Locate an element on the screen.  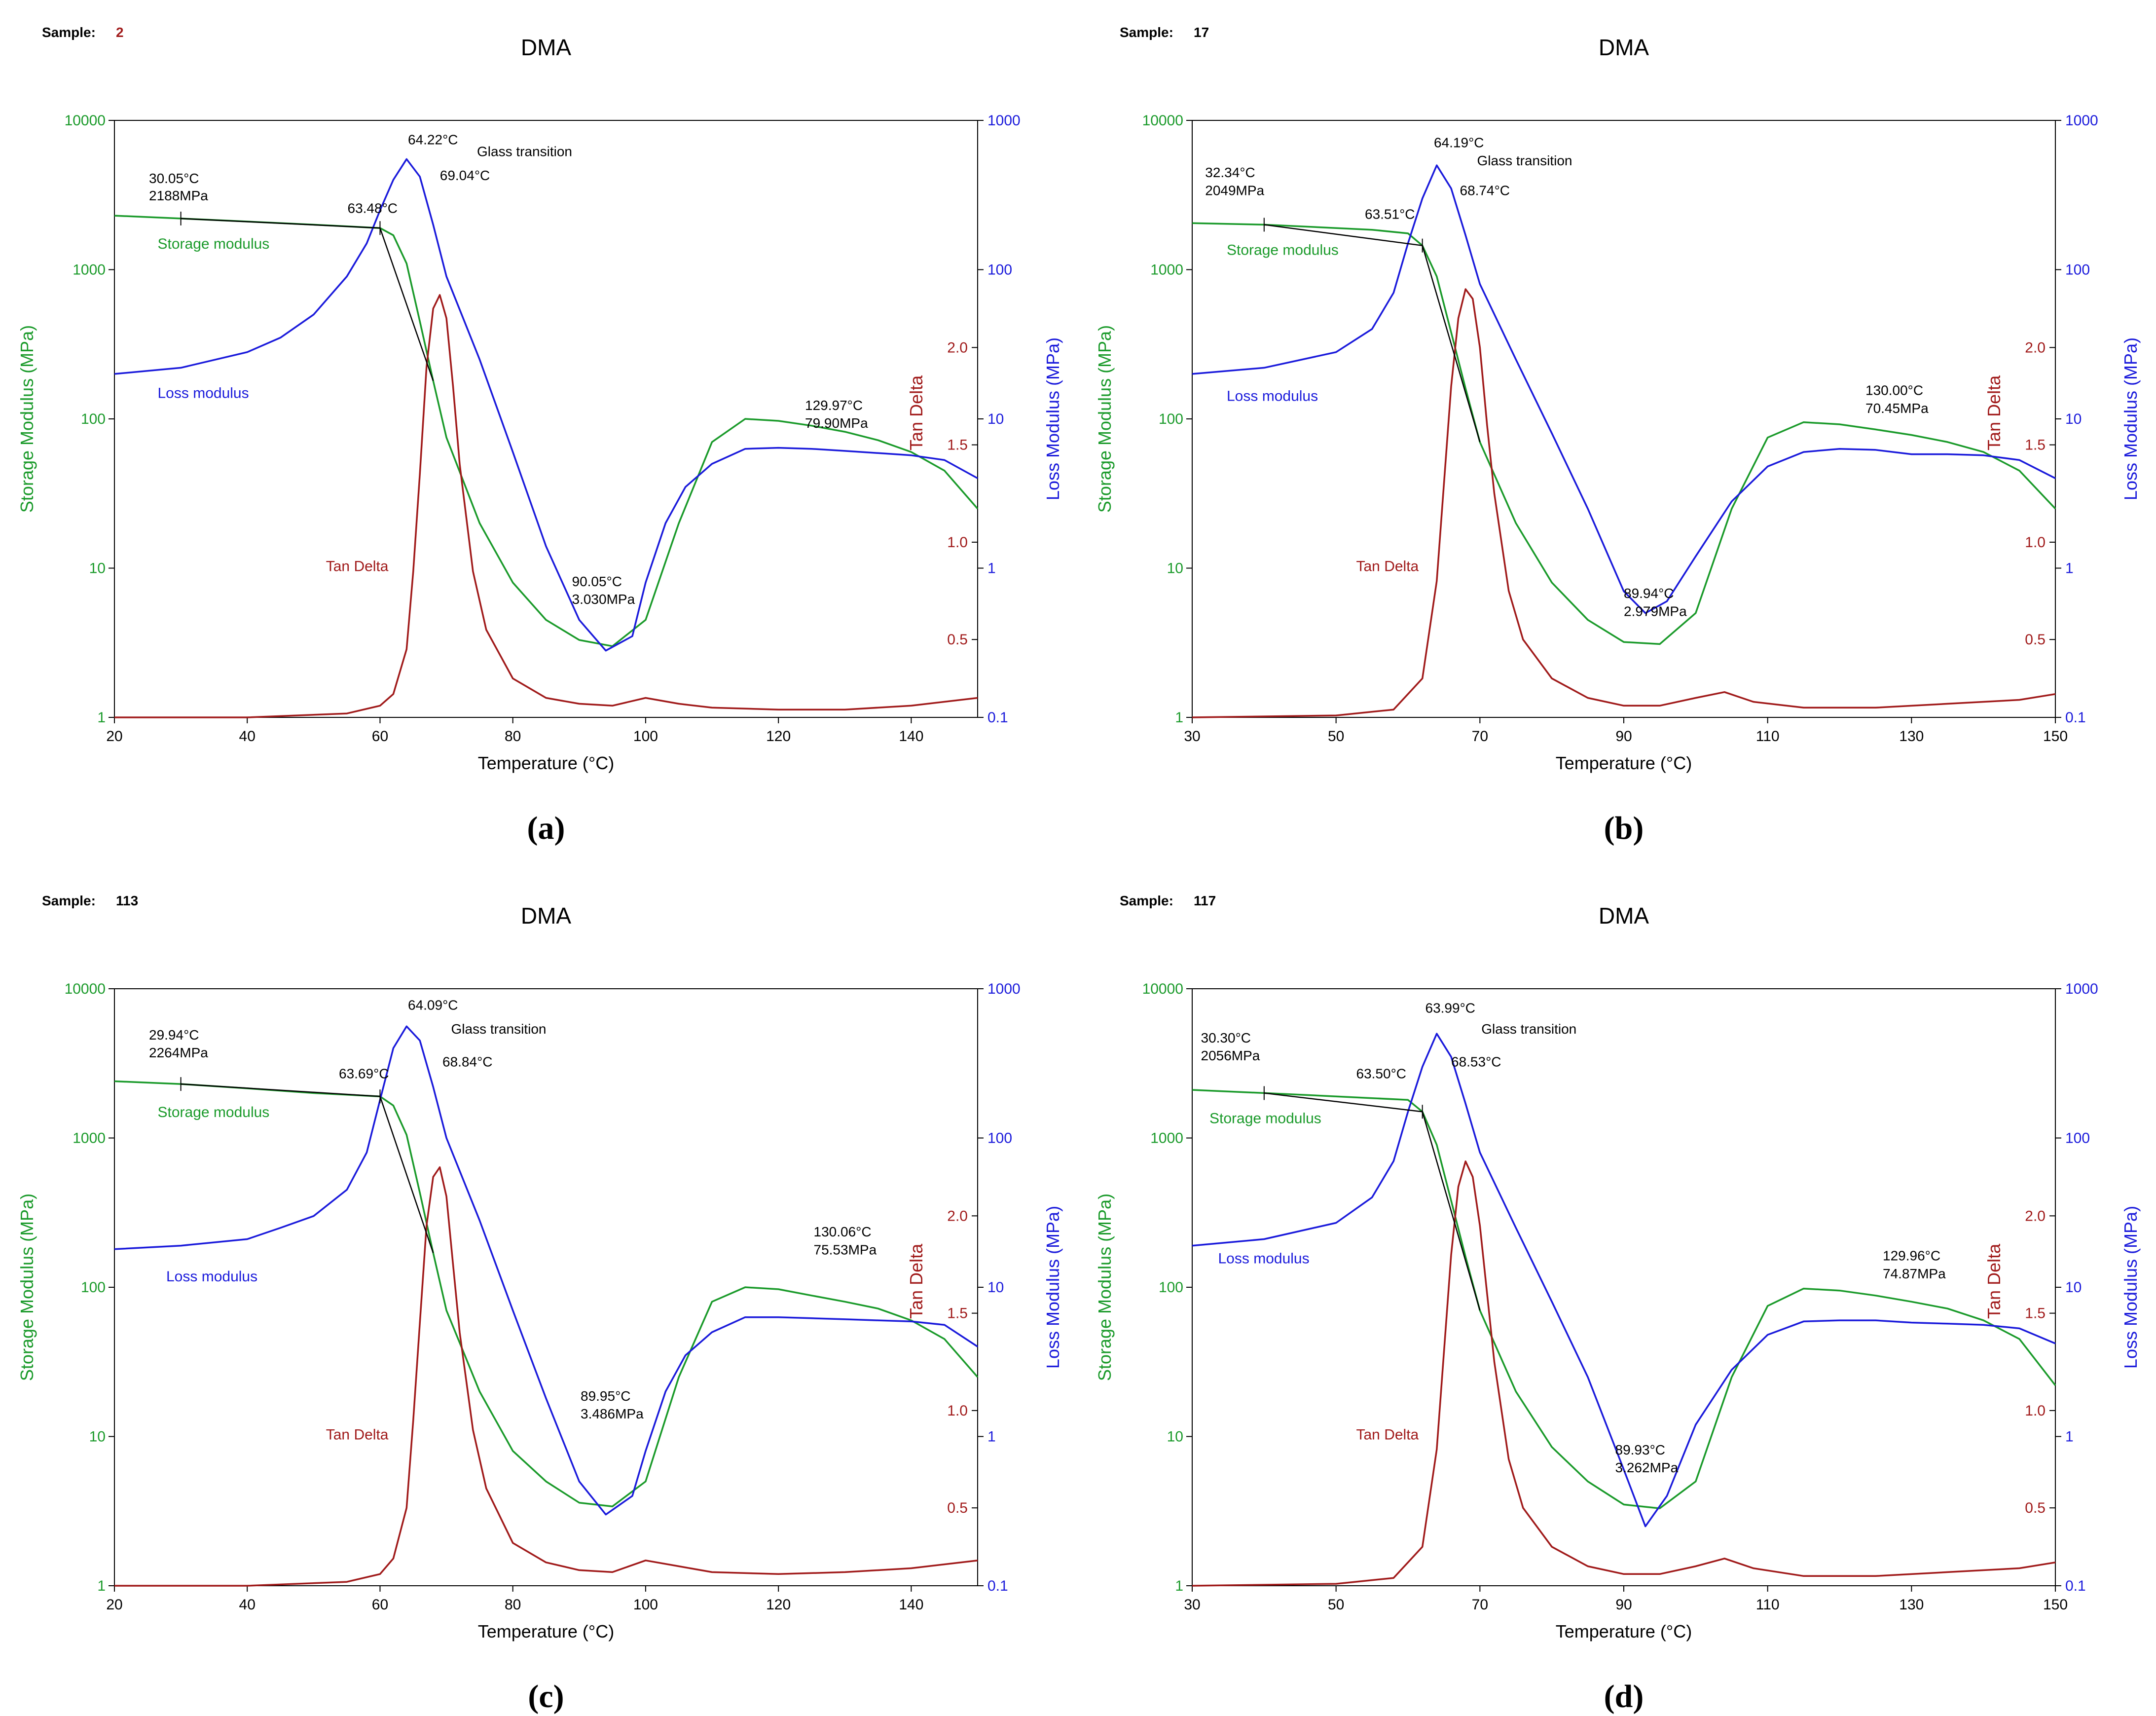
sample-value: 117 is located at coordinates (1205, 901).